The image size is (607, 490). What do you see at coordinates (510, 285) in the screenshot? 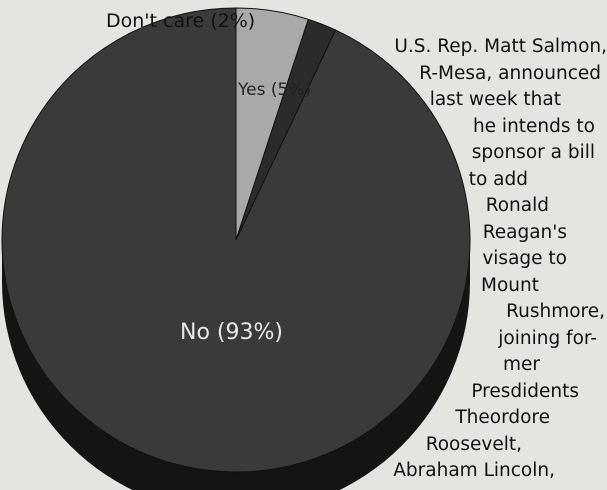
I see `caption-line: Mount` at bounding box center [510, 285].